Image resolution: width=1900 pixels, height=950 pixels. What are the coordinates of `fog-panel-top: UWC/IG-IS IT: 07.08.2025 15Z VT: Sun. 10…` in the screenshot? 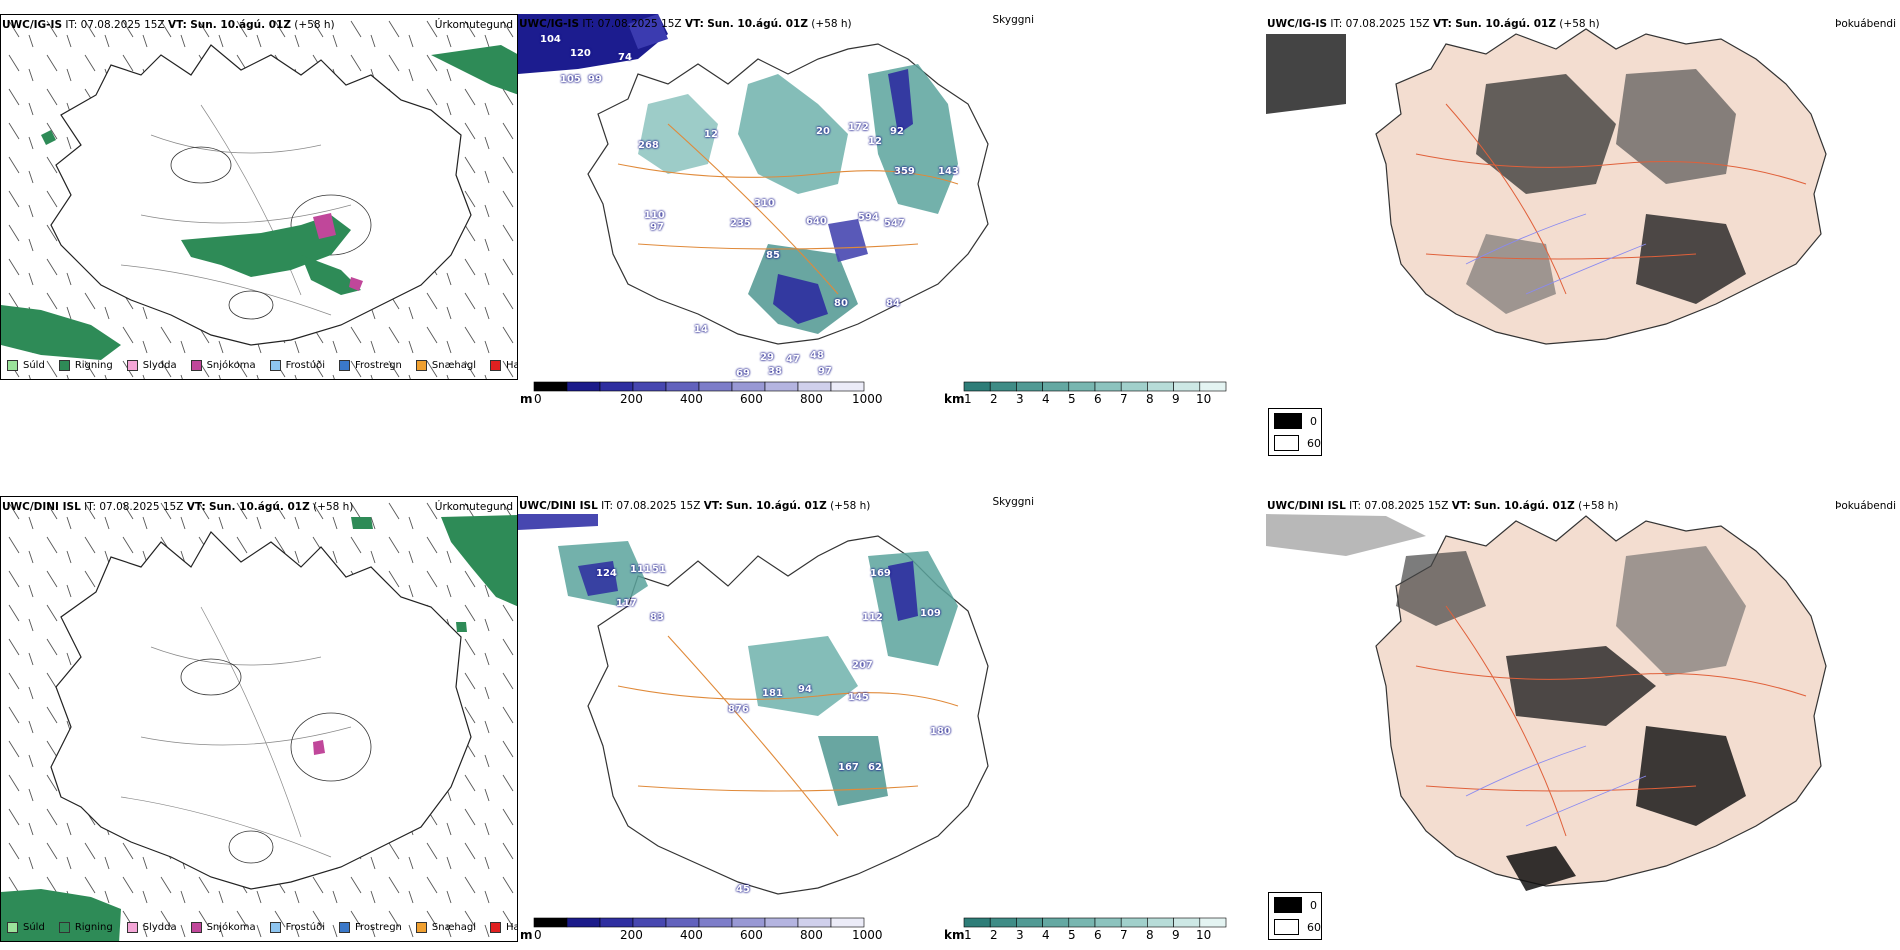 It's located at (1583, 197).